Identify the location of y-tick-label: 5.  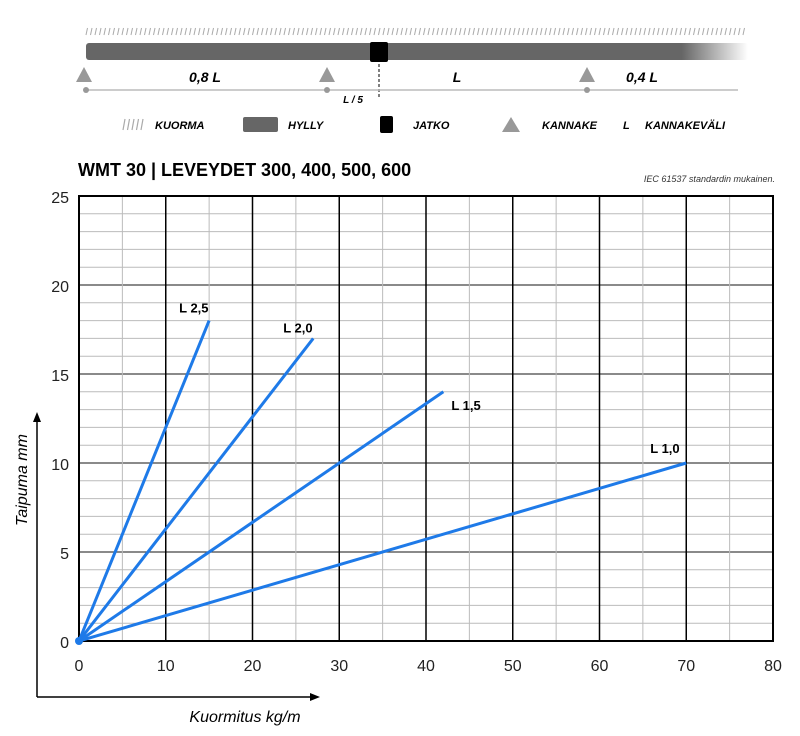
(64, 554).